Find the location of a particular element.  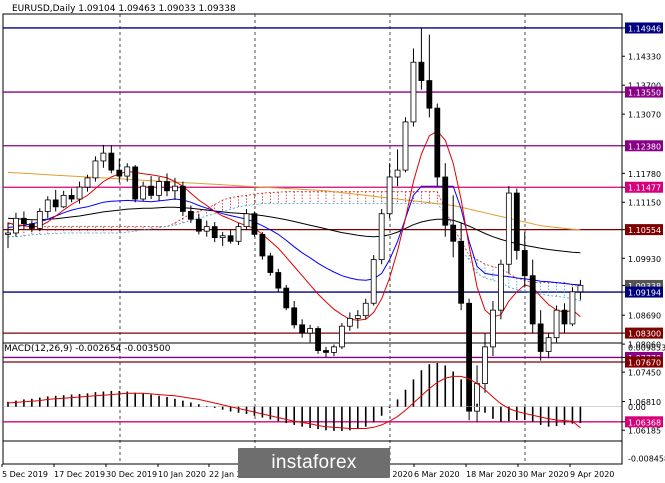

time-label: 30 Mar 2020 is located at coordinates (543, 474).